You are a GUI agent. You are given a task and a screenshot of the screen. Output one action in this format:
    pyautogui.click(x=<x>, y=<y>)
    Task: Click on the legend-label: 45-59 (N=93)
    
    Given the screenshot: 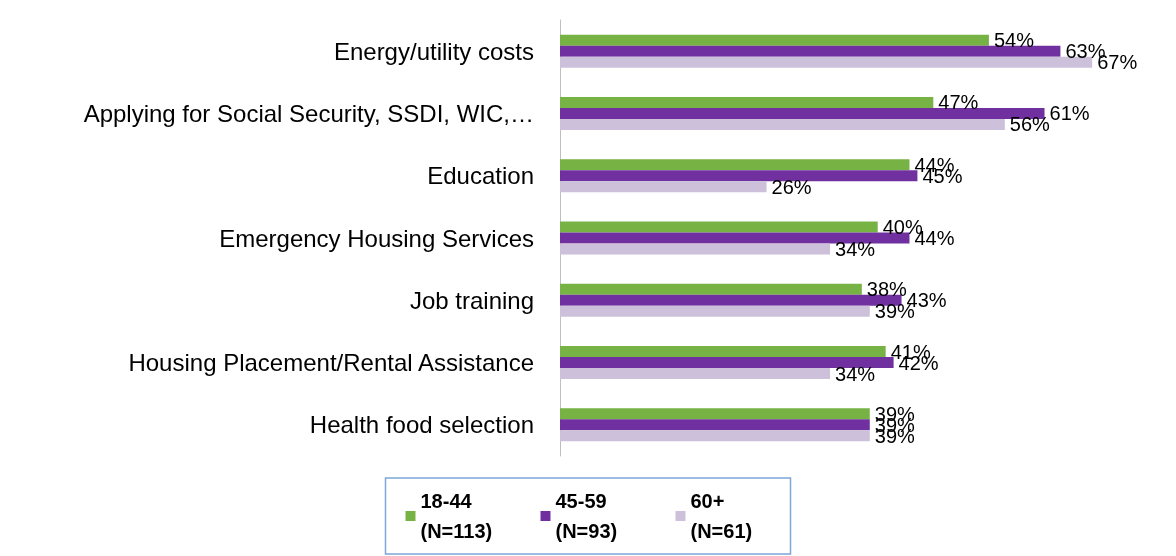 What is the action you would take?
    pyautogui.click(x=586, y=516)
    